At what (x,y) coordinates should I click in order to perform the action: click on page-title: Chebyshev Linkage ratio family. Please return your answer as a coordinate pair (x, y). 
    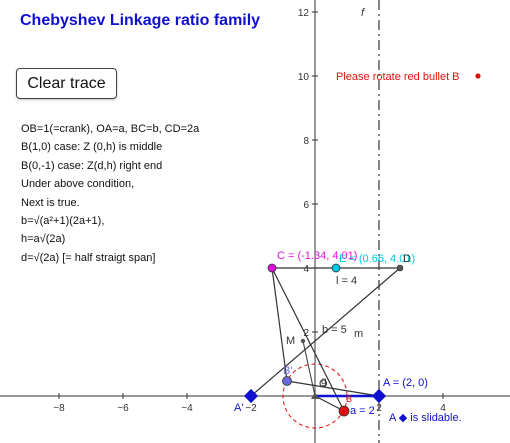
    Looking at the image, I should click on (140, 20).